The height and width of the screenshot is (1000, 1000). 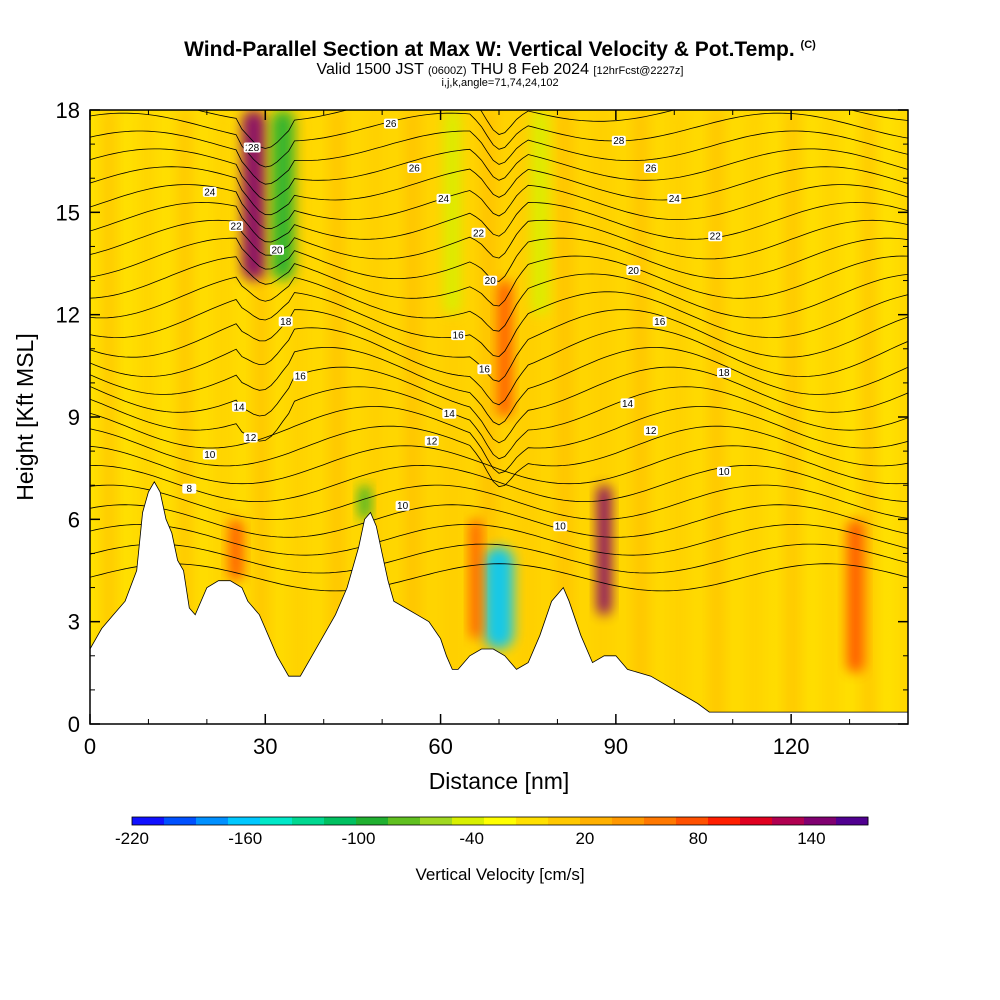 I want to click on colorbar-tick-label: -40, so click(x=471, y=838).